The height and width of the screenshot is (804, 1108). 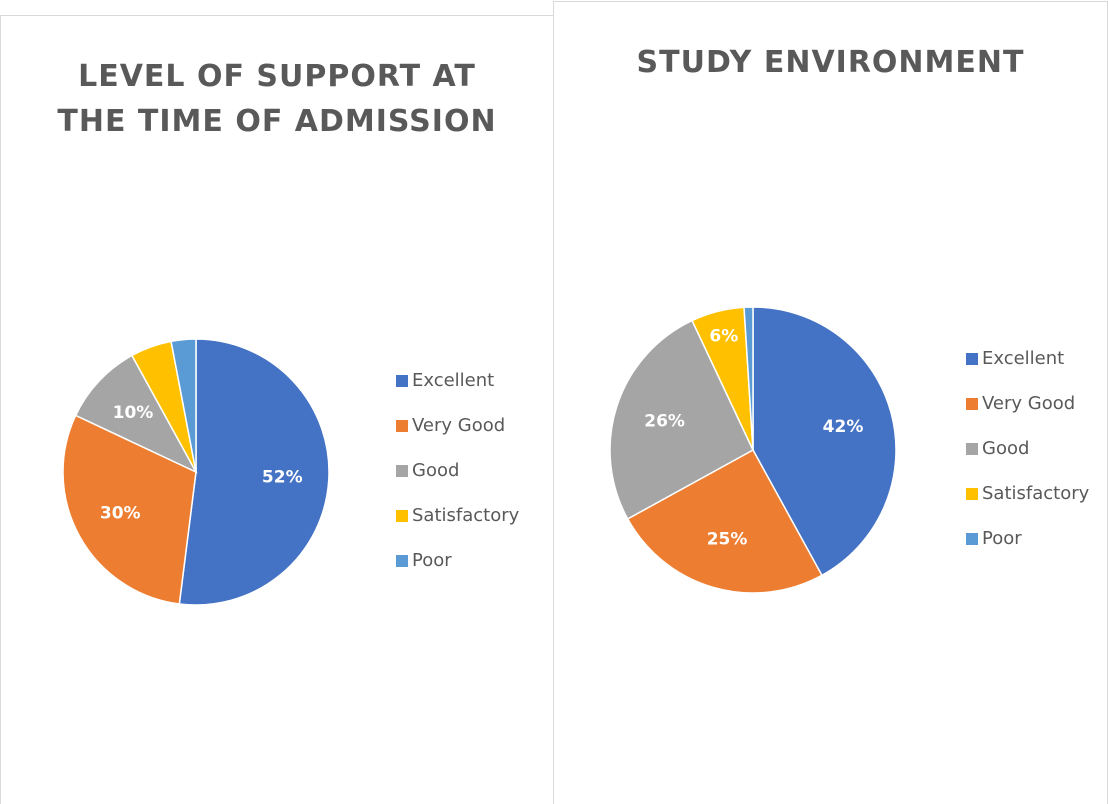 I want to click on data-label: 10%, so click(x=133, y=413).